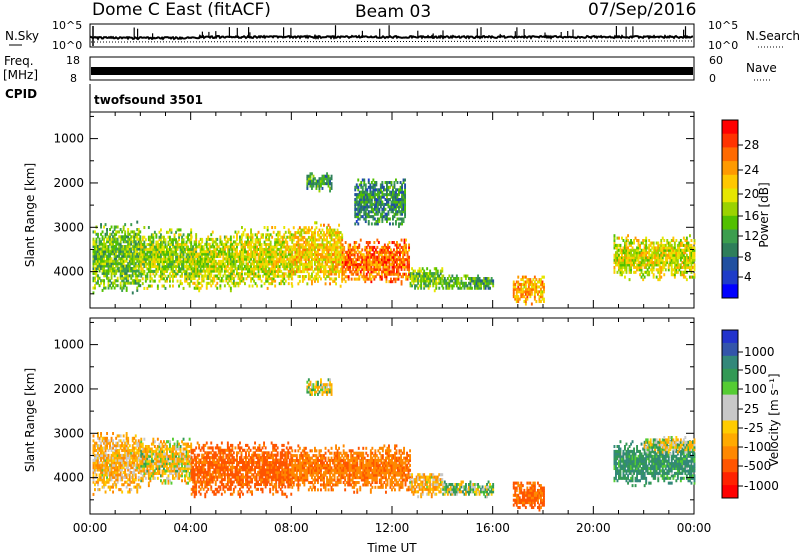  Describe the element at coordinates (67, 25) in the screenshot. I see `nsky-tick-top: 10^5` at that location.